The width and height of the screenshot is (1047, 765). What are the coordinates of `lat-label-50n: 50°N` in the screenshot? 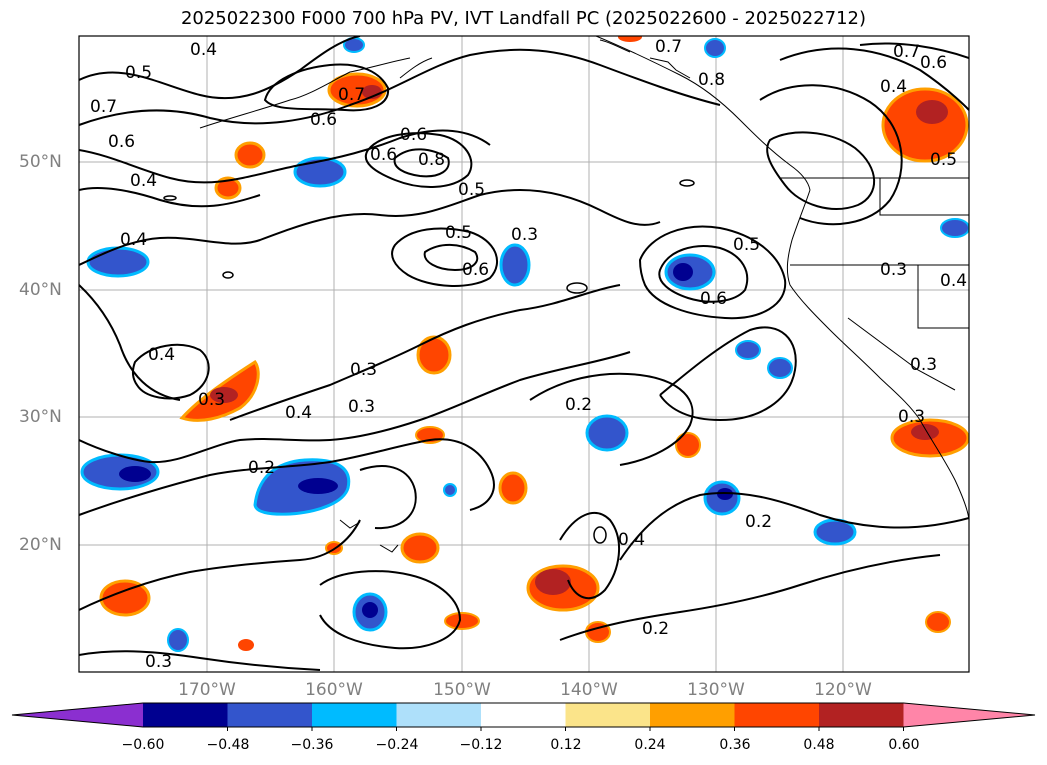 It's located at (40, 162).